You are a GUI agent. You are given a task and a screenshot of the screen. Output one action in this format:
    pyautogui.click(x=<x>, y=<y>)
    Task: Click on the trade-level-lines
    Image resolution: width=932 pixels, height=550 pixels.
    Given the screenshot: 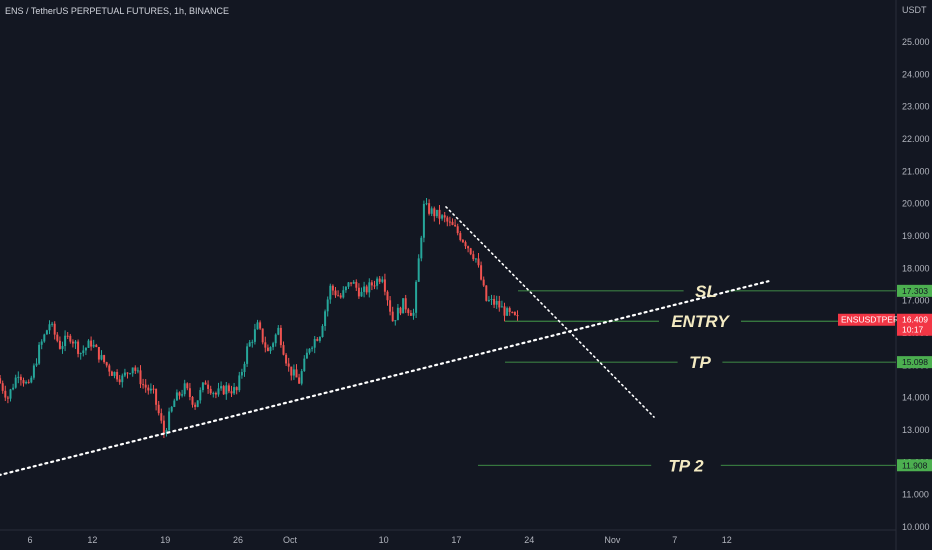 What is the action you would take?
    pyautogui.click(x=687, y=378)
    